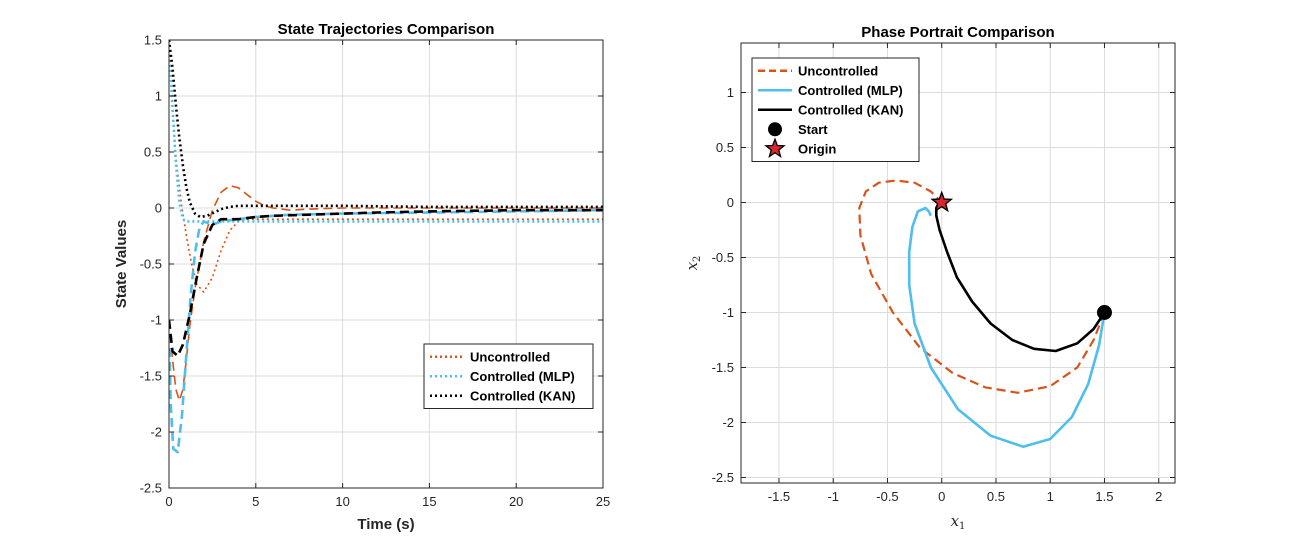  I want to click on y-tick-label: 1.5, so click(153, 40).